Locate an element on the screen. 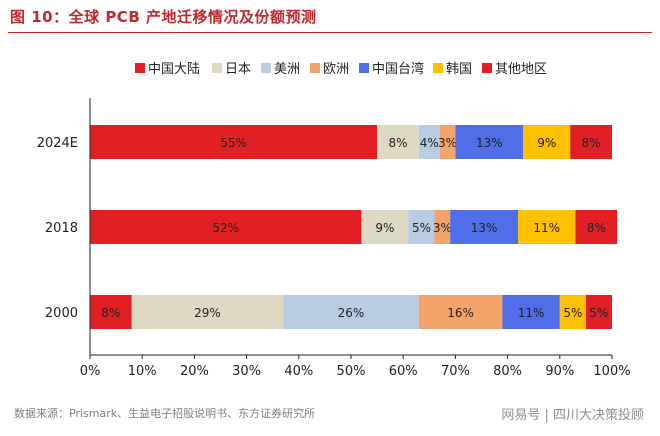 The image size is (660, 436). x-tick-label: 0% is located at coordinates (90, 371).